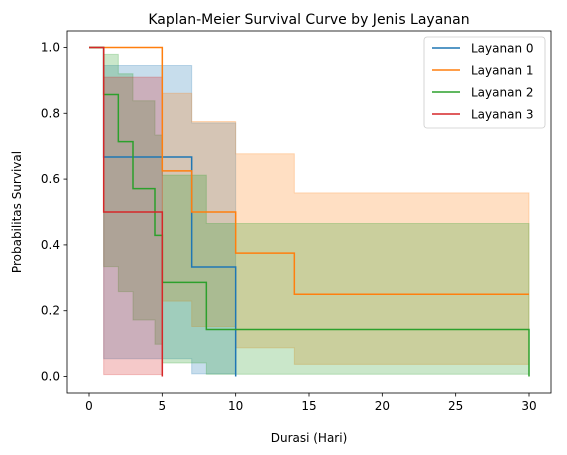 The image size is (567, 455). I want to click on y-tick-label: 0.0, so click(50, 377).